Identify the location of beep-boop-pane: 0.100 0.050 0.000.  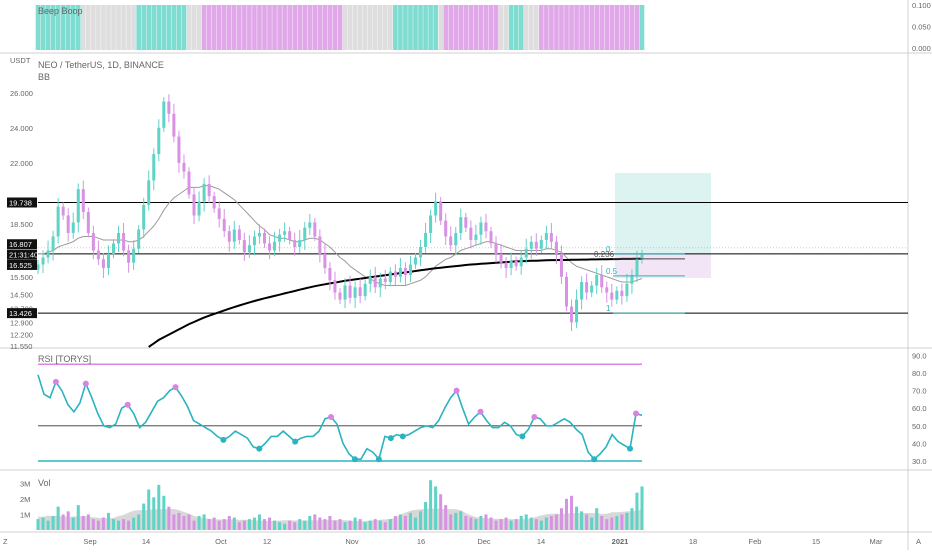
(483, 27).